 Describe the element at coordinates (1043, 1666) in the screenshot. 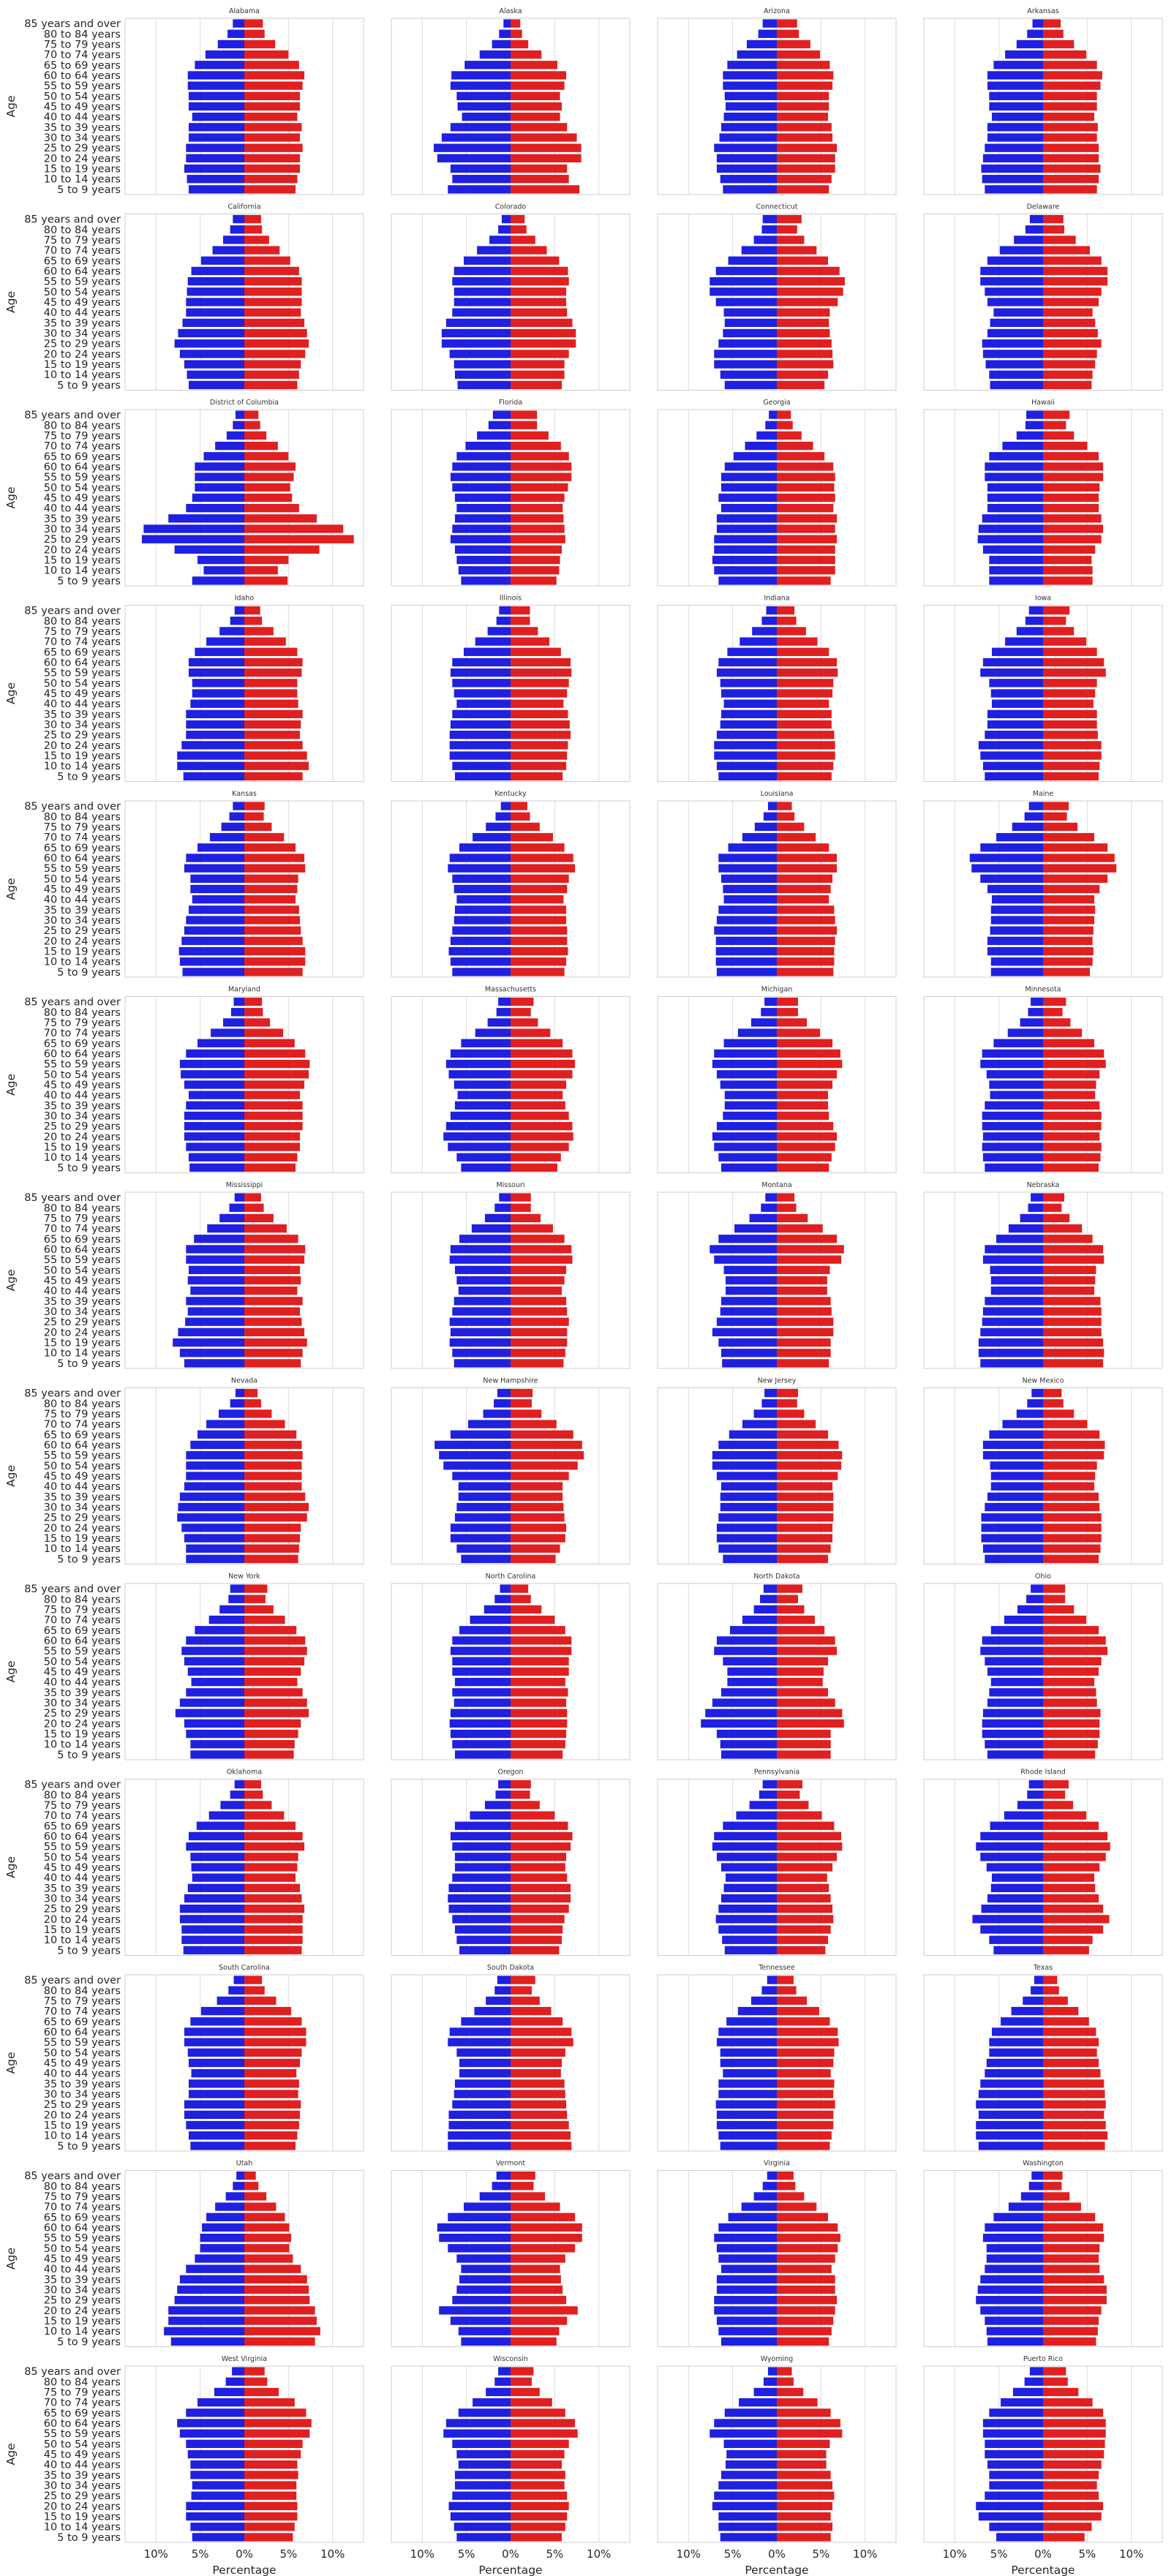

I see `pyramid-panel: Ohio` at that location.